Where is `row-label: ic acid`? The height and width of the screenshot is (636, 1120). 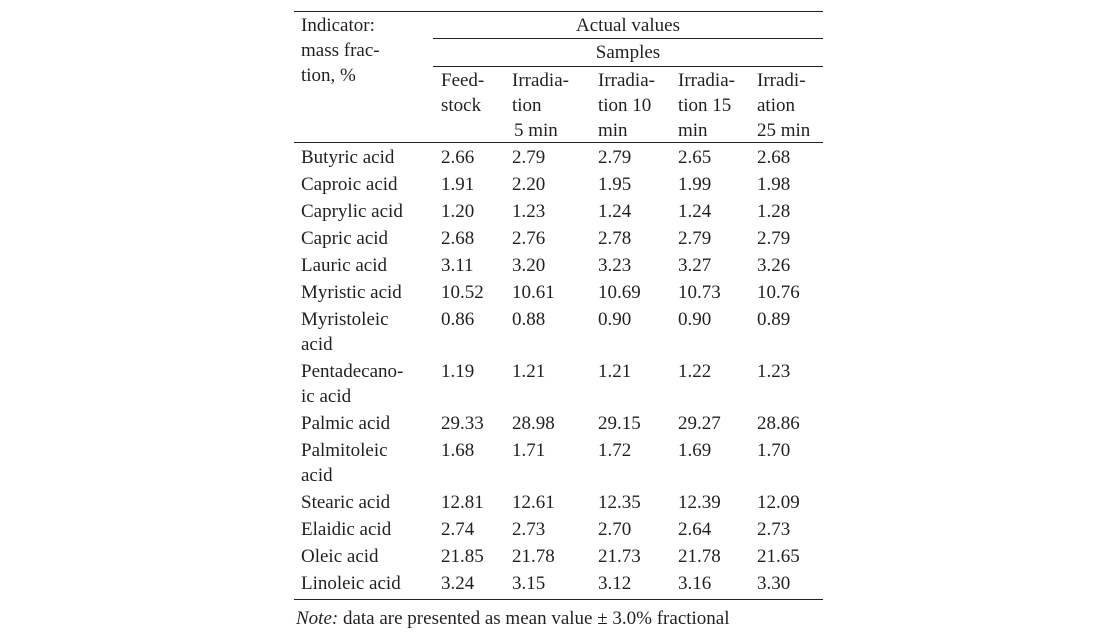 row-label: ic acid is located at coordinates (326, 396).